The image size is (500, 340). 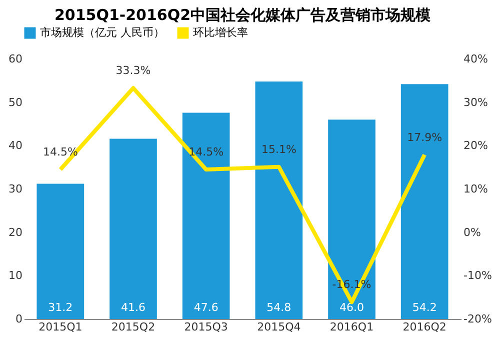 I want to click on y2-tick-label: 20%, so click(x=476, y=145).